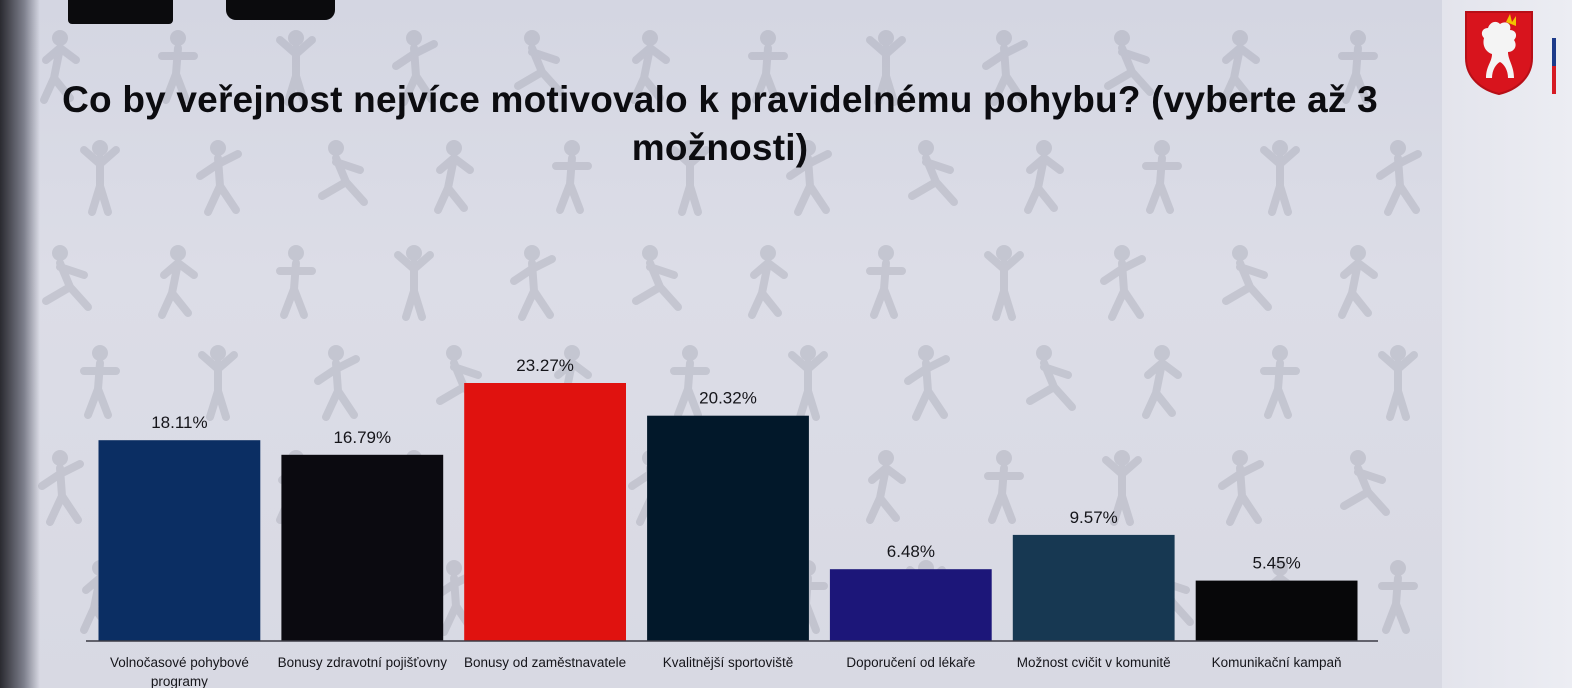 The width and height of the screenshot is (1572, 688). What do you see at coordinates (179, 662) in the screenshot?
I see `category-label-1-line-1: Volnočasové pohybové` at bounding box center [179, 662].